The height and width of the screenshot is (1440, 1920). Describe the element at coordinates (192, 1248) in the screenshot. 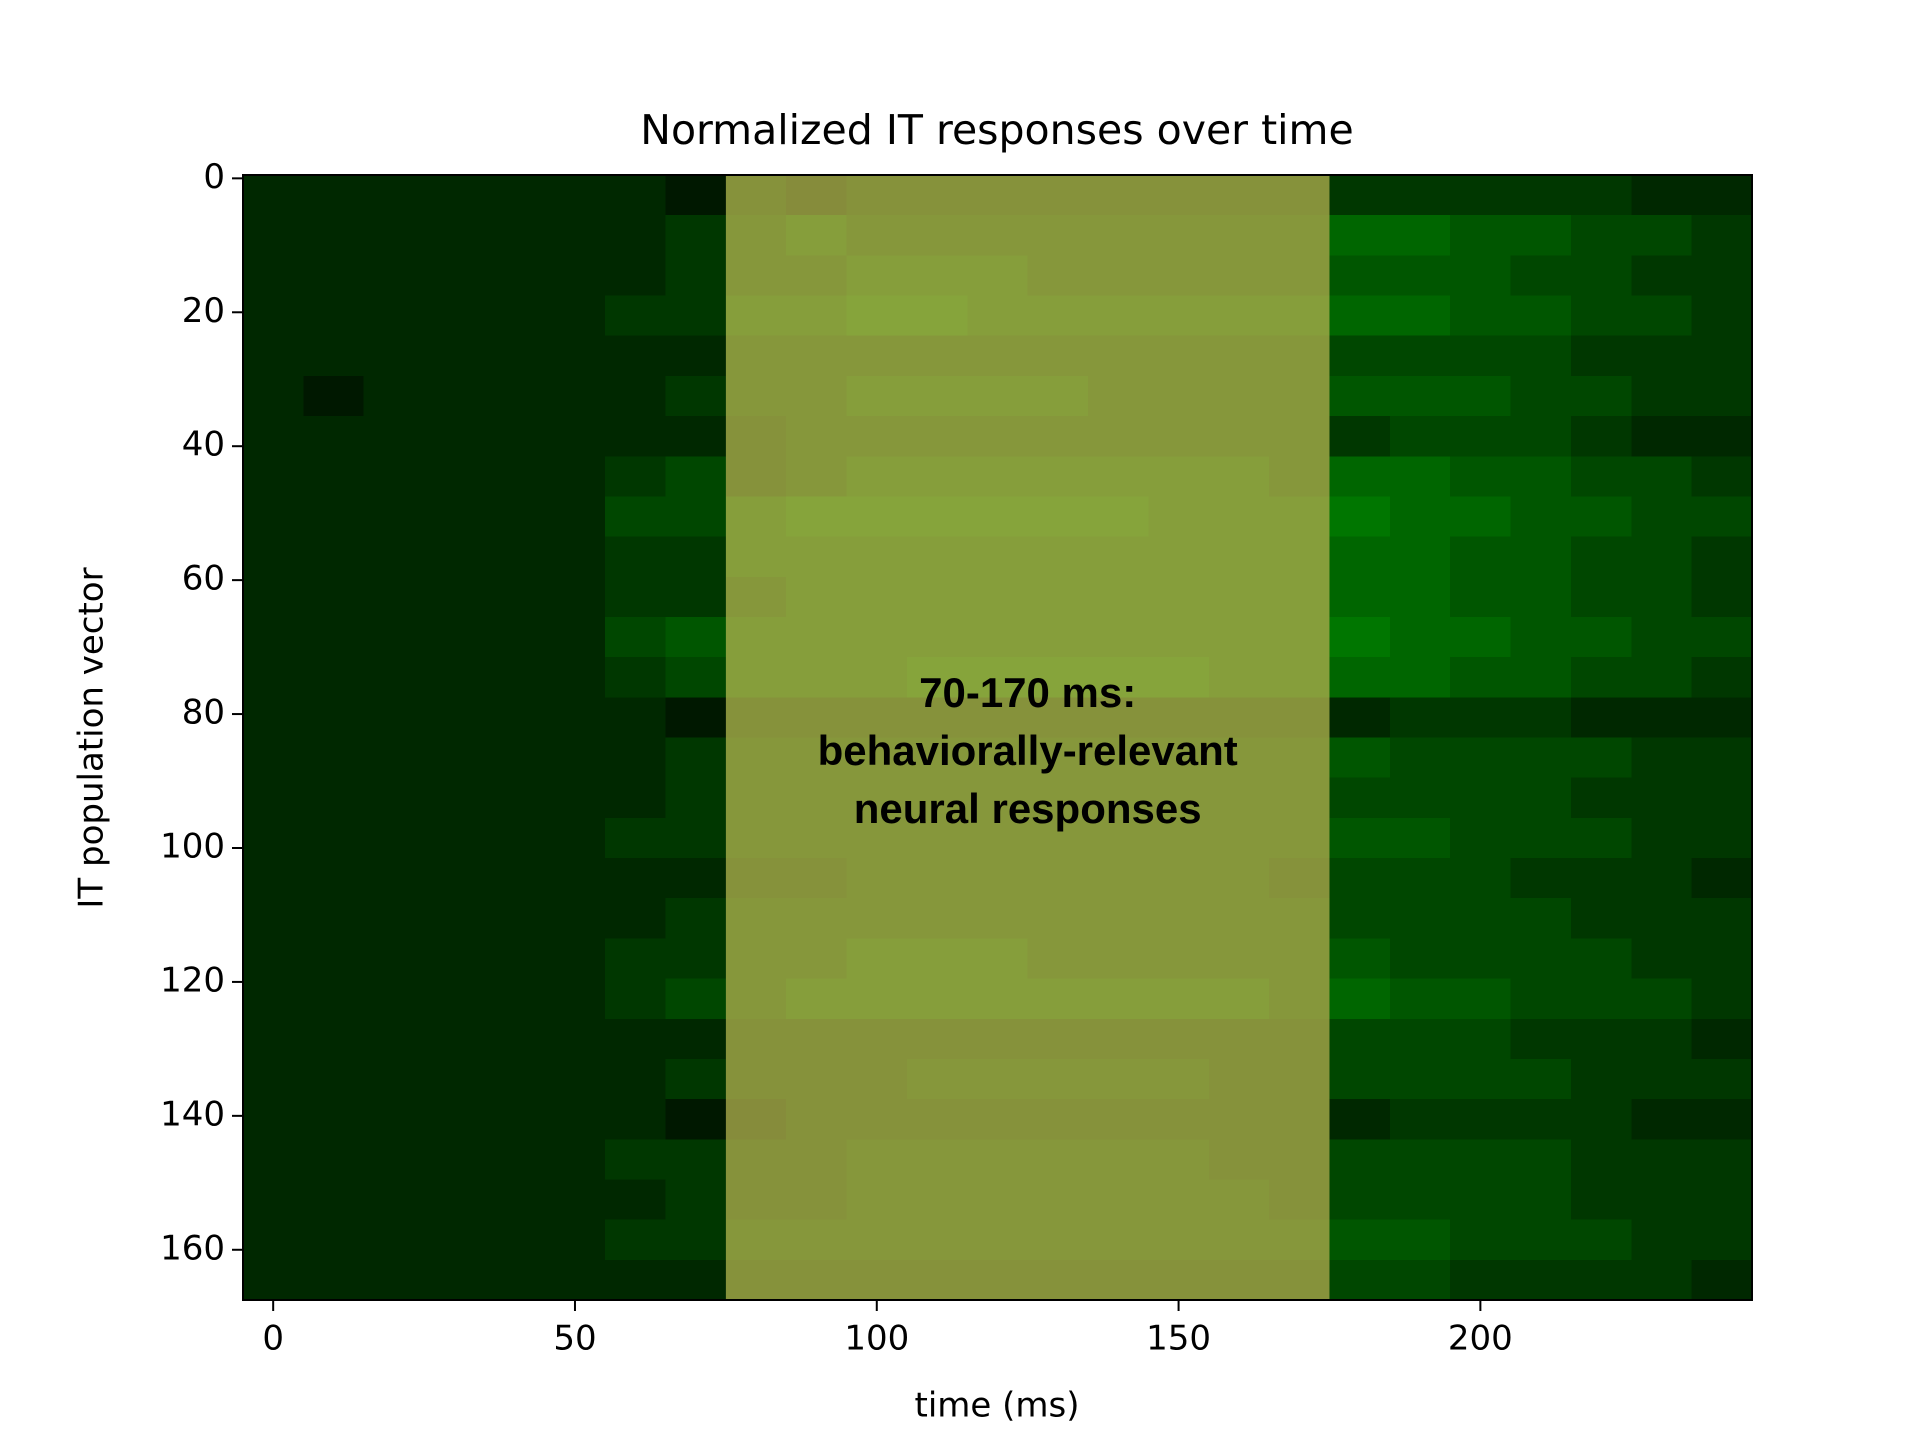

I see `y-tick-label: 160` at that location.